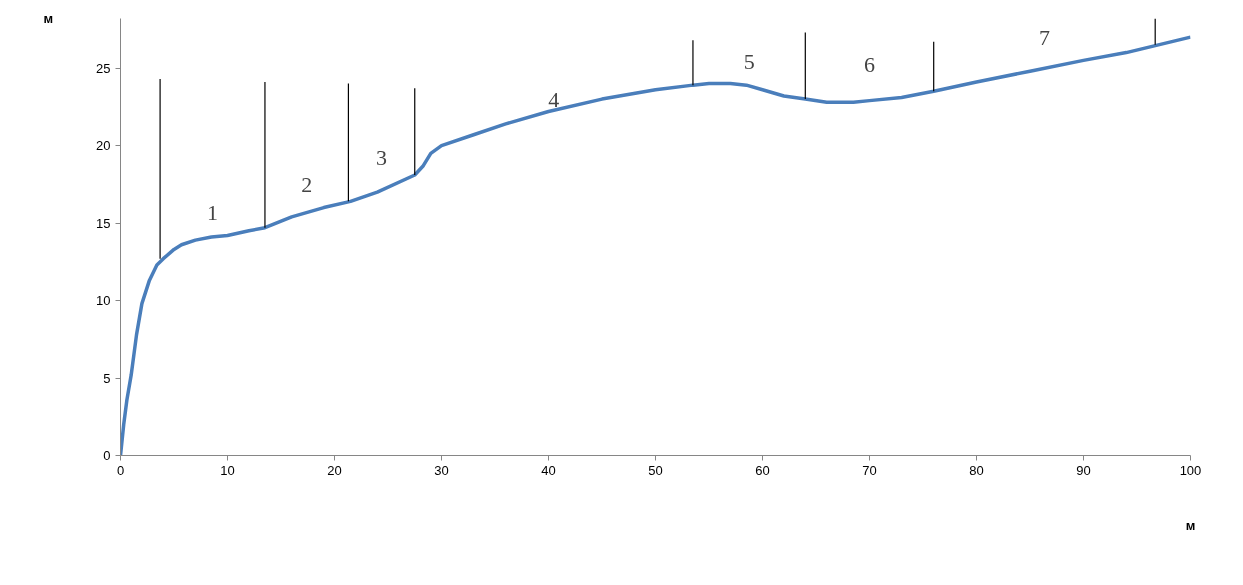 The image size is (1243, 585). What do you see at coordinates (548, 470) in the screenshot?
I see `x-tick-label: 40` at bounding box center [548, 470].